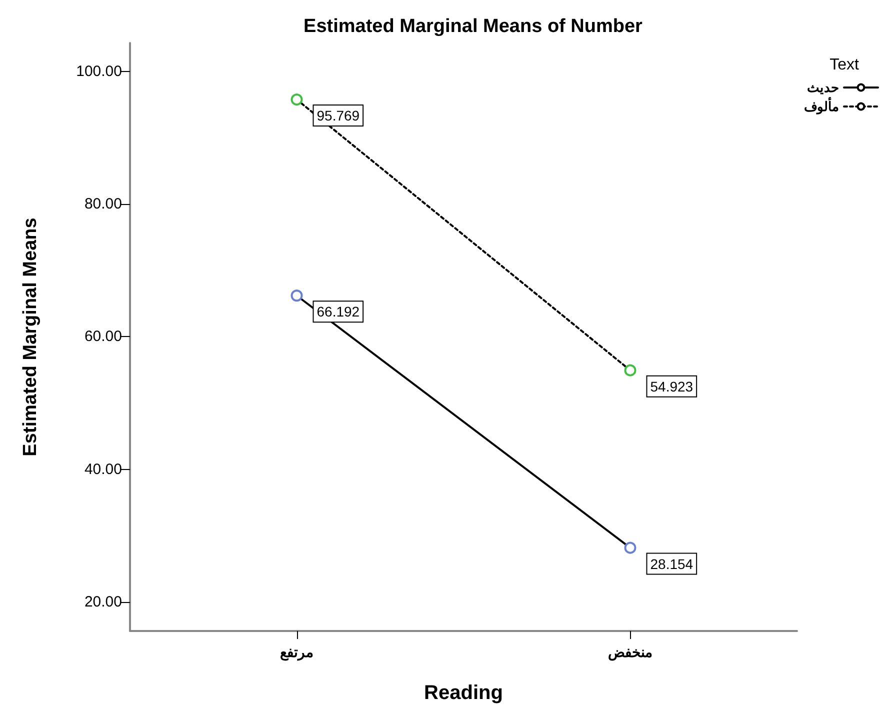 The width and height of the screenshot is (896, 715). Describe the element at coordinates (338, 312) in the screenshot. I see `data-label: 66.192` at that location.